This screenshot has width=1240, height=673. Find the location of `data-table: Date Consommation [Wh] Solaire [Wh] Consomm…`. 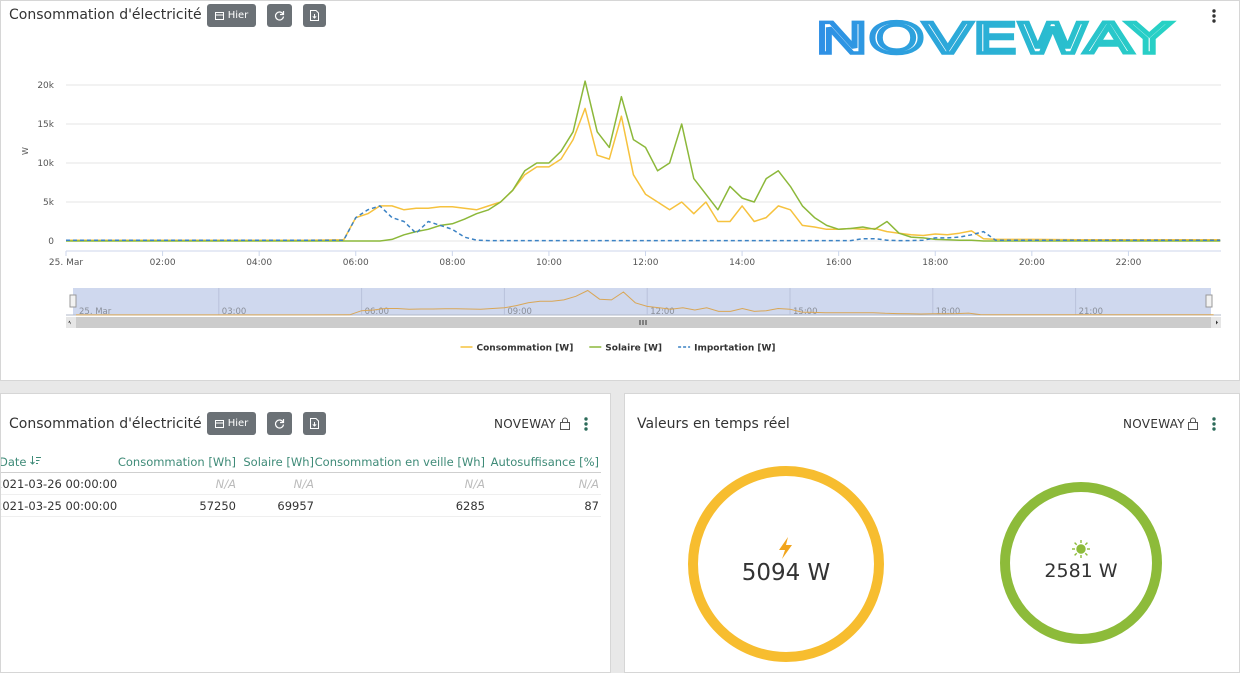

data-table: Date Consommation [Wh] Solaire [Wh] Consomm… is located at coordinates (303, 492).